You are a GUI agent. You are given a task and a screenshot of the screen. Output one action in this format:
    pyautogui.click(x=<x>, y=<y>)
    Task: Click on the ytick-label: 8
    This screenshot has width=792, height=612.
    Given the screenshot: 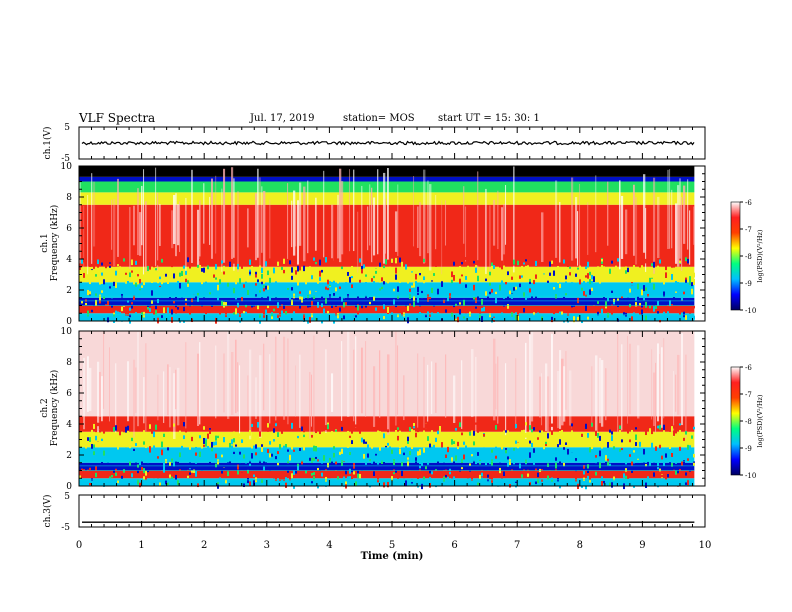 What is the action you would take?
    pyautogui.click(x=69, y=363)
    